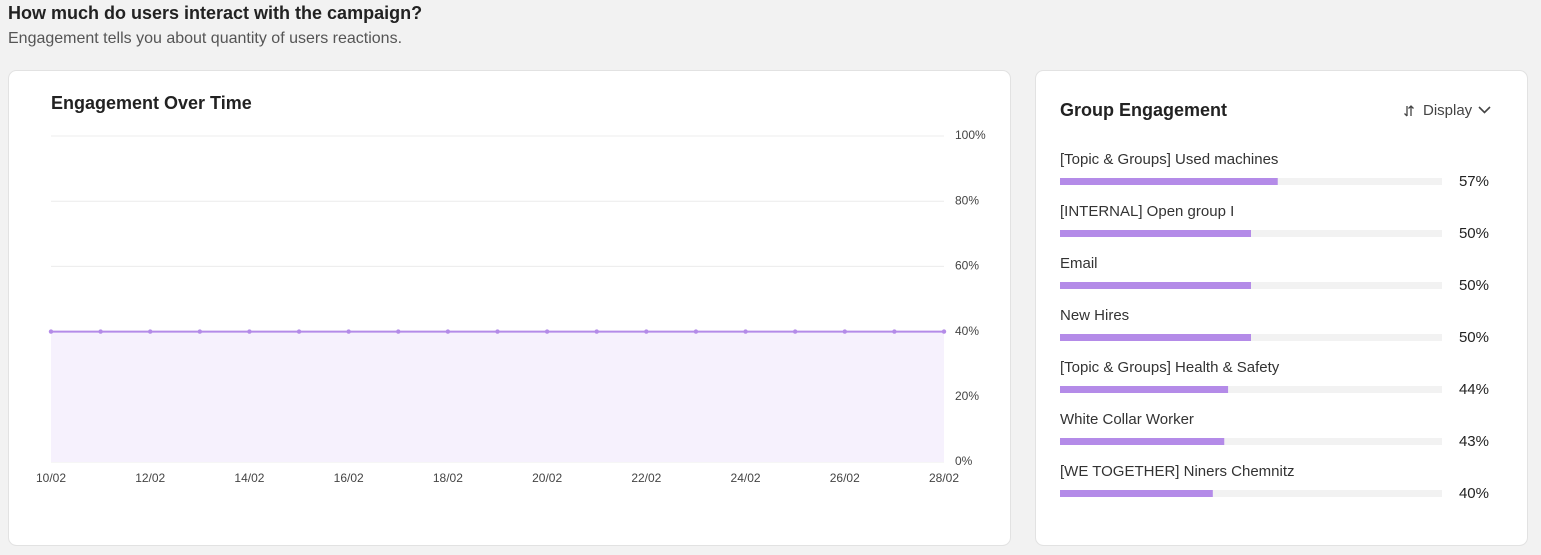 The image size is (1541, 555). Describe the element at coordinates (967, 396) in the screenshot. I see `y-tick-label: 20%` at that location.